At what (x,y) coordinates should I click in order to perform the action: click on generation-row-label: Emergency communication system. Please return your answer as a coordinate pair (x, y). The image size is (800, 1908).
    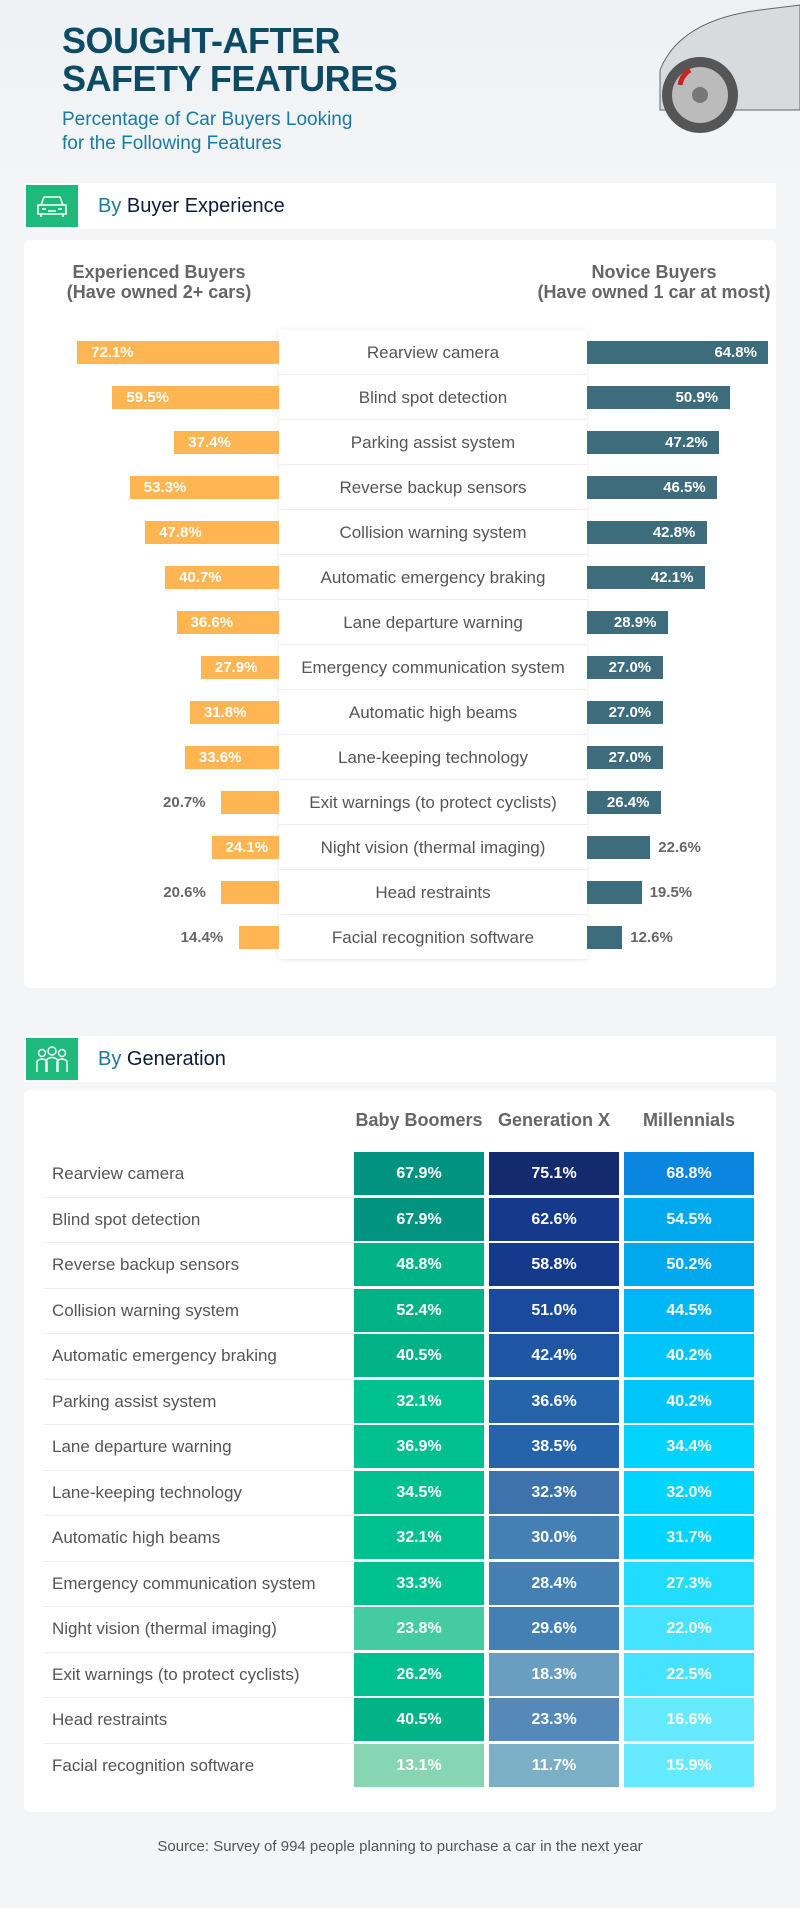
    Looking at the image, I should click on (184, 1583).